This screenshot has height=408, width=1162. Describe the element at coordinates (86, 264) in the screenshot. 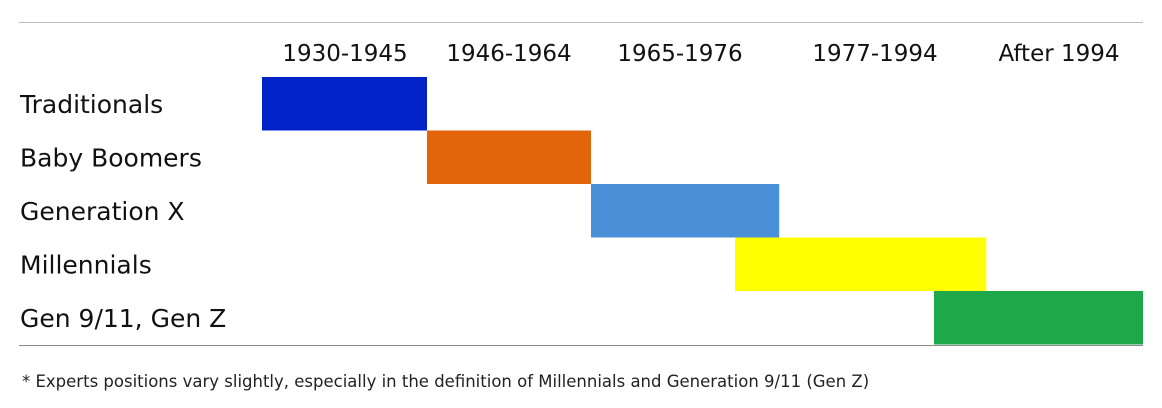

I see `row-label-4: Millennials` at that location.